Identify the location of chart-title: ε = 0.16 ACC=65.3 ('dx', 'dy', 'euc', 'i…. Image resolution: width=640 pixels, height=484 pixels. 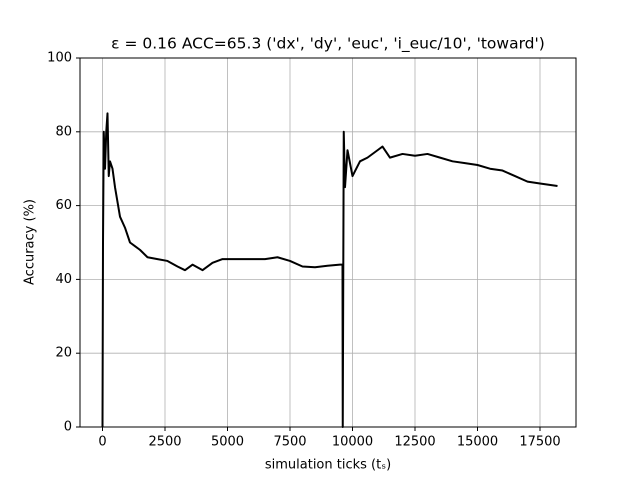
(328, 44).